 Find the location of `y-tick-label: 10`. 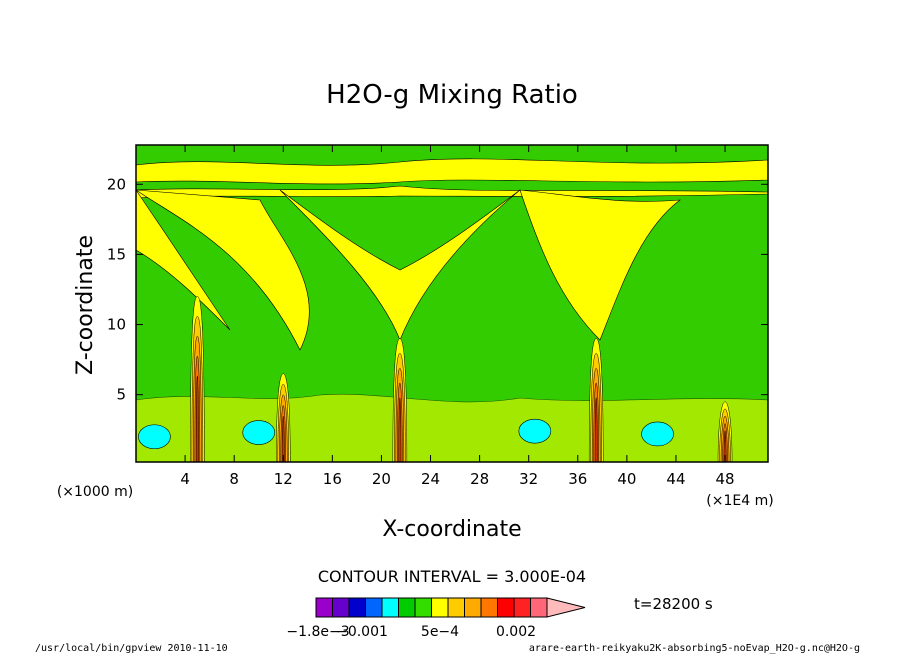

y-tick-label: 10 is located at coordinates (116, 325).